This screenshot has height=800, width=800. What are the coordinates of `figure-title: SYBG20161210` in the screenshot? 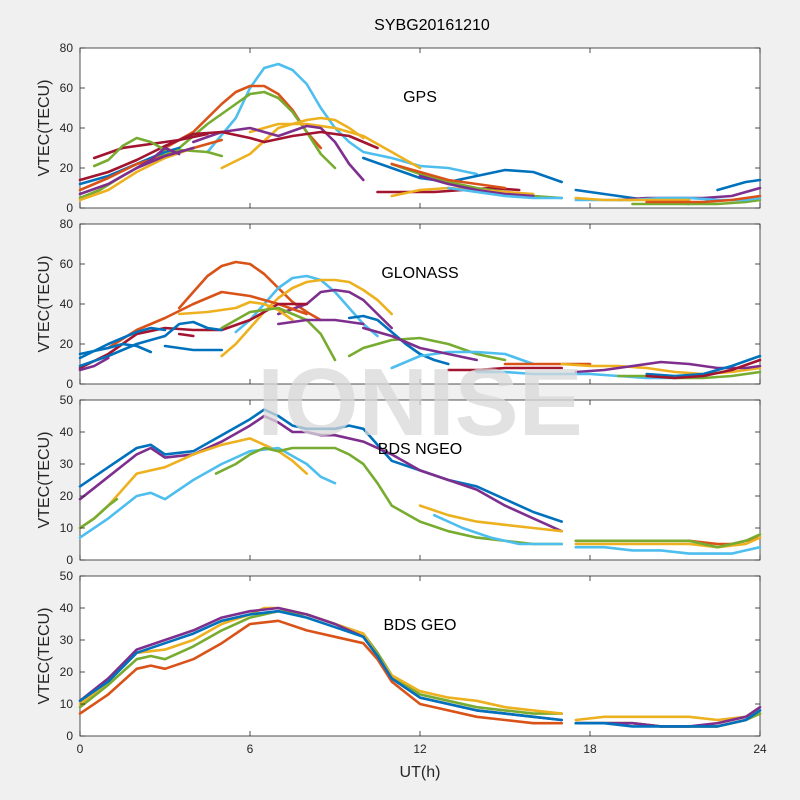 It's located at (432, 25).